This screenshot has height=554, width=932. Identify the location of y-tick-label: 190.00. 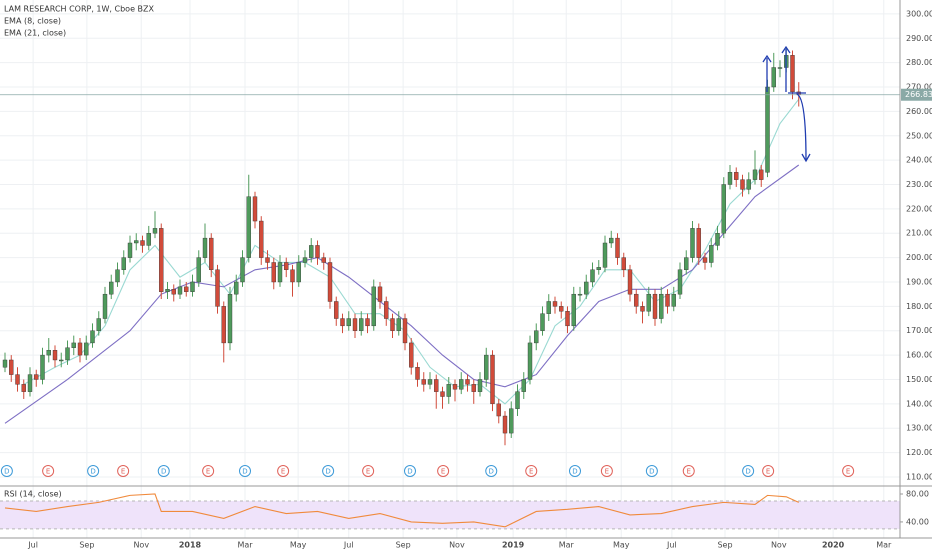
(919, 281).